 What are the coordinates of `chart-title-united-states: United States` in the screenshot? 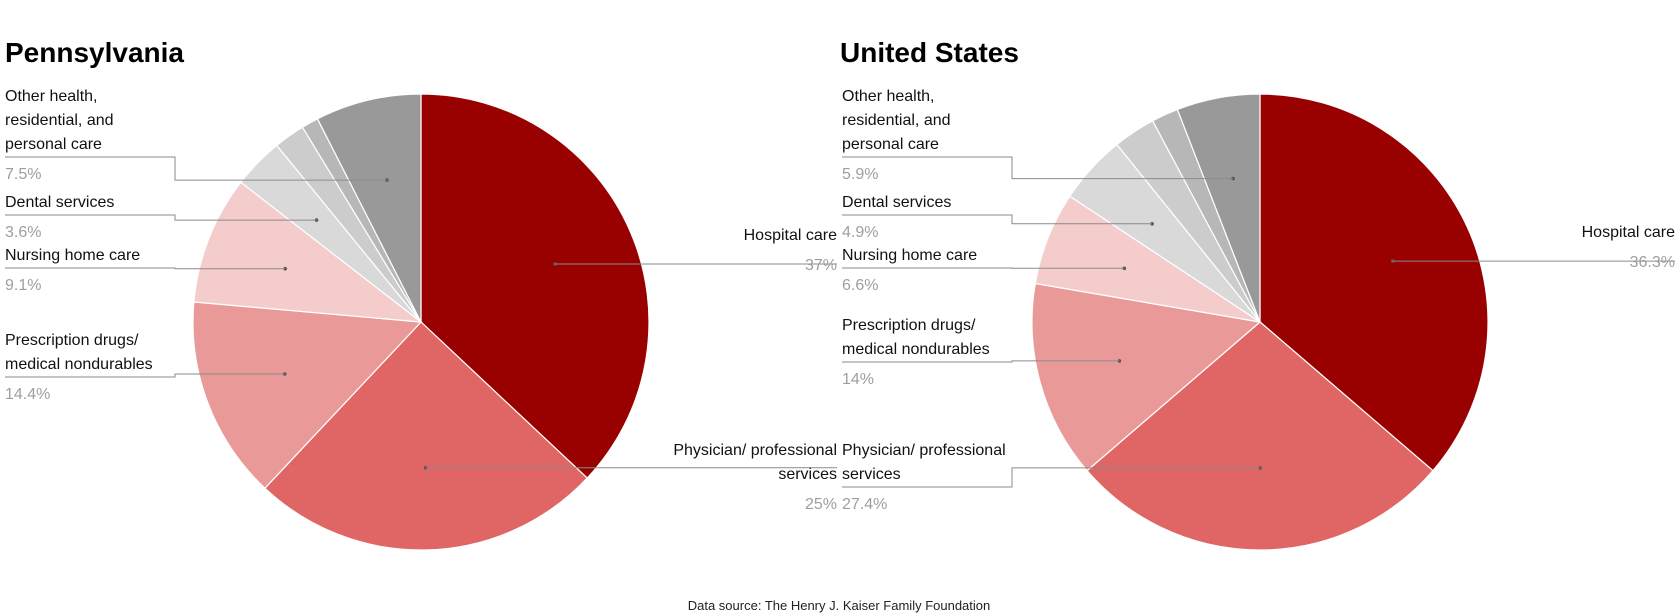 It's located at (929, 52).